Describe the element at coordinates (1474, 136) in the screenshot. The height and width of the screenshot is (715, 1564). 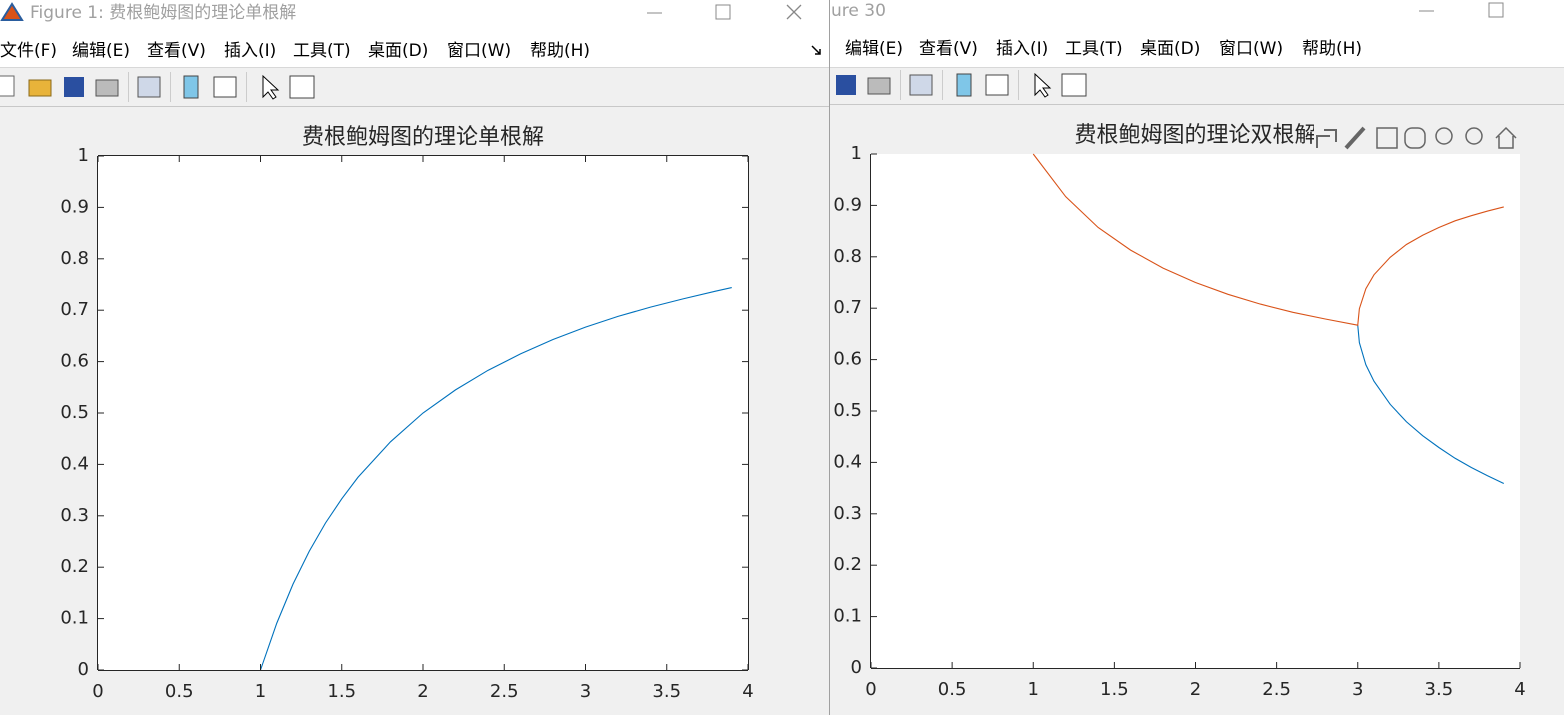
I see `zoom-out-icon` at that location.